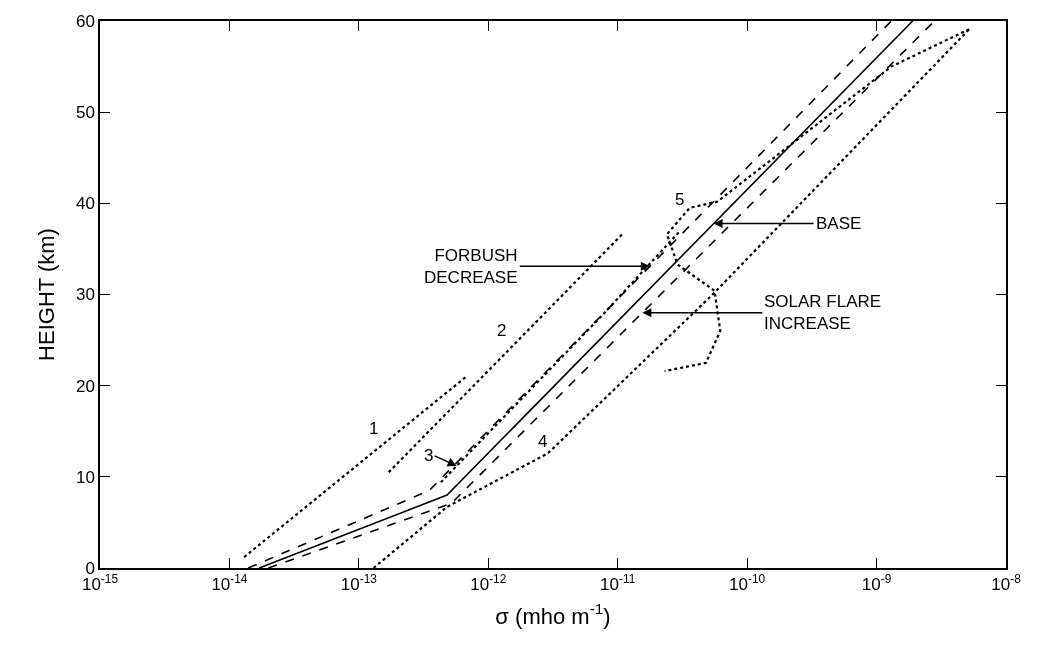 This screenshot has width=1040, height=648. What do you see at coordinates (680, 199) in the screenshot?
I see `series-label: 5` at bounding box center [680, 199].